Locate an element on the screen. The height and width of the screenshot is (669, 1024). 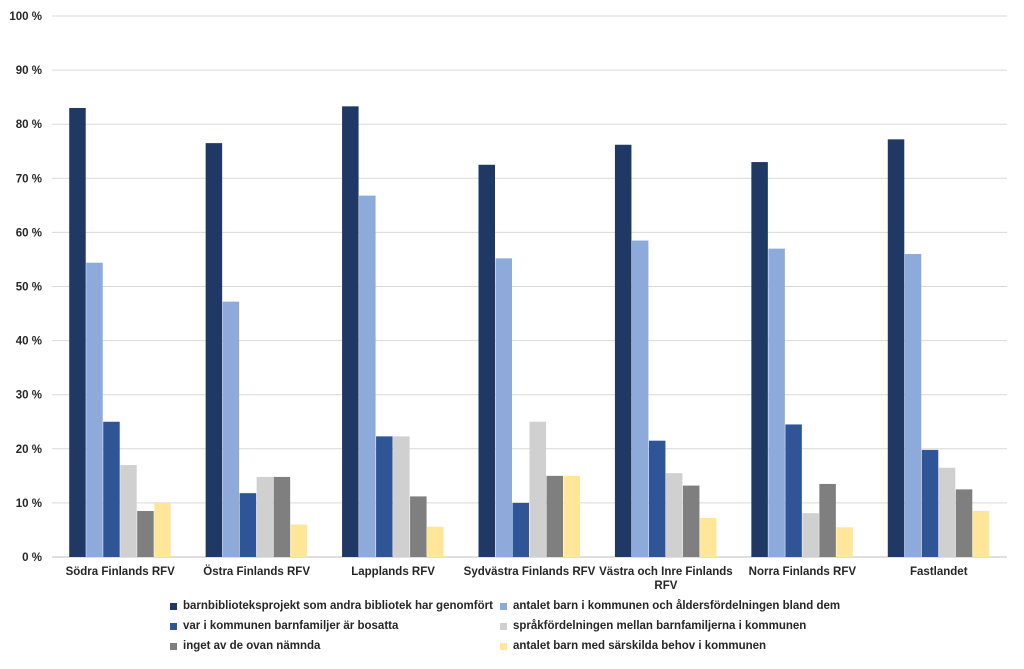
legend-item: inget av de ovan nämnda is located at coordinates (245, 646).